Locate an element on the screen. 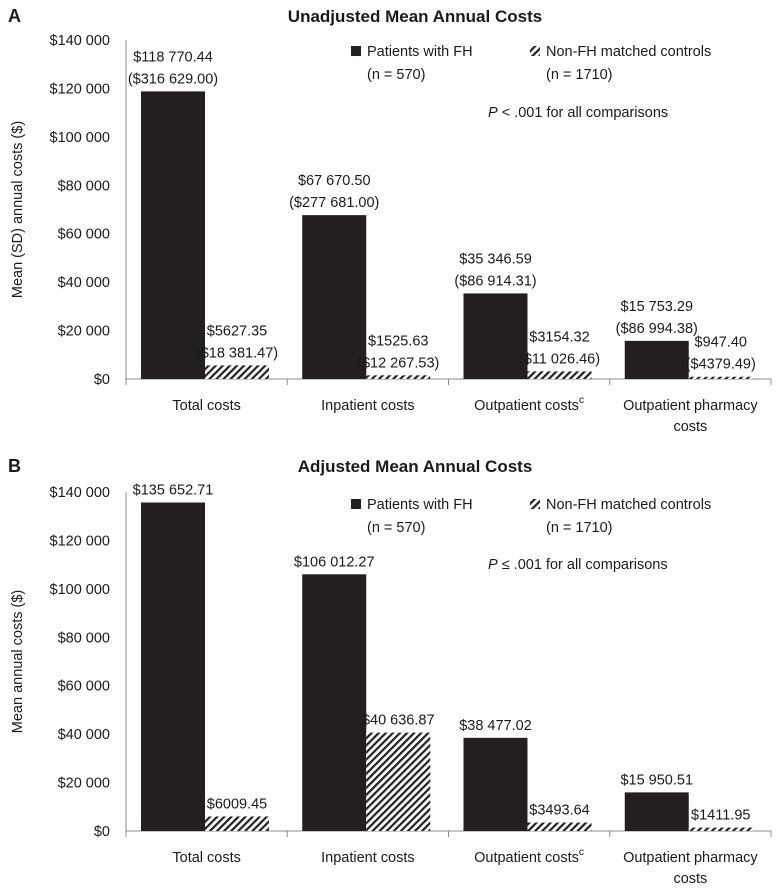 This screenshot has width=777, height=894. data-label-control: $947.40 is located at coordinates (721, 343).